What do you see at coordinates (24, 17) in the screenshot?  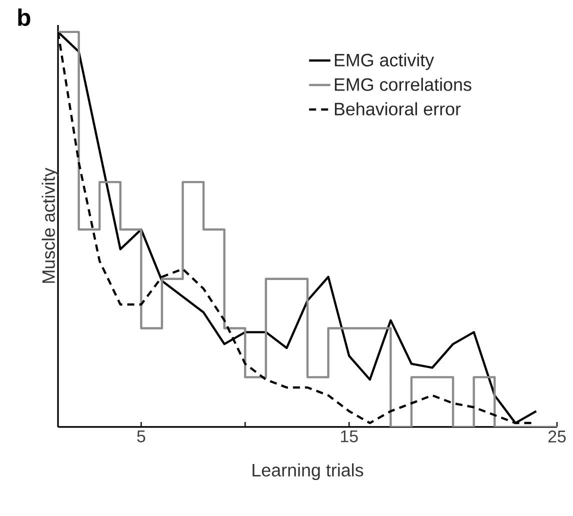 I see `chart-title: b` at bounding box center [24, 17].